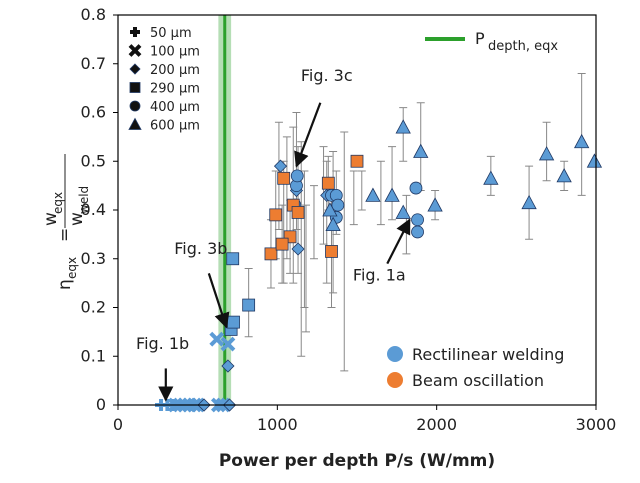 This screenshot has width=640, height=483. What do you see at coordinates (364, 419) in the screenshot?
I see `x-axis-ticks: 0 1000 2000 3000` at bounding box center [364, 419].